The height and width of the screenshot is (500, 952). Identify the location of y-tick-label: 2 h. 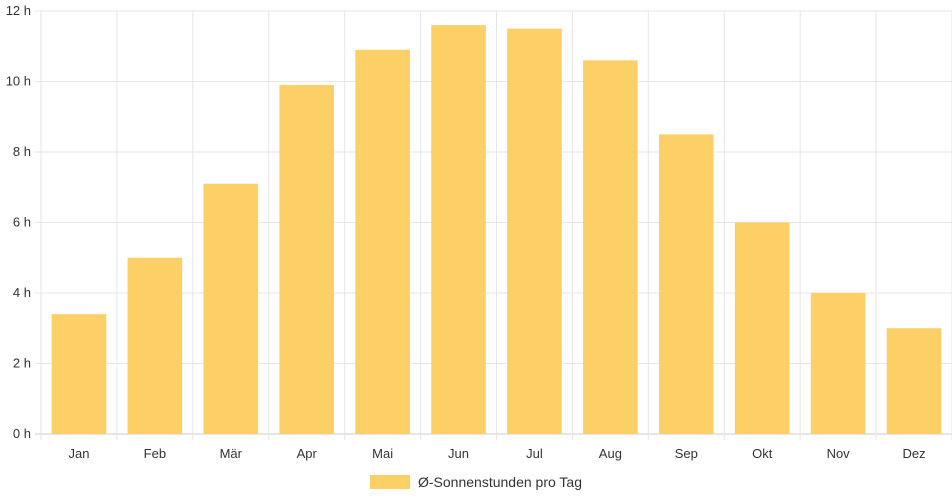
(22, 363).